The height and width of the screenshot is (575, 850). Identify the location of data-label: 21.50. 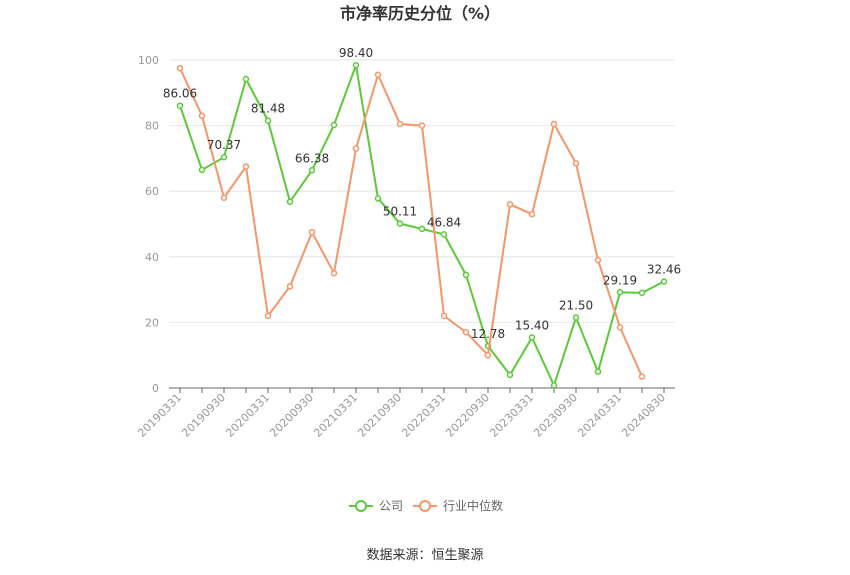
(576, 305).